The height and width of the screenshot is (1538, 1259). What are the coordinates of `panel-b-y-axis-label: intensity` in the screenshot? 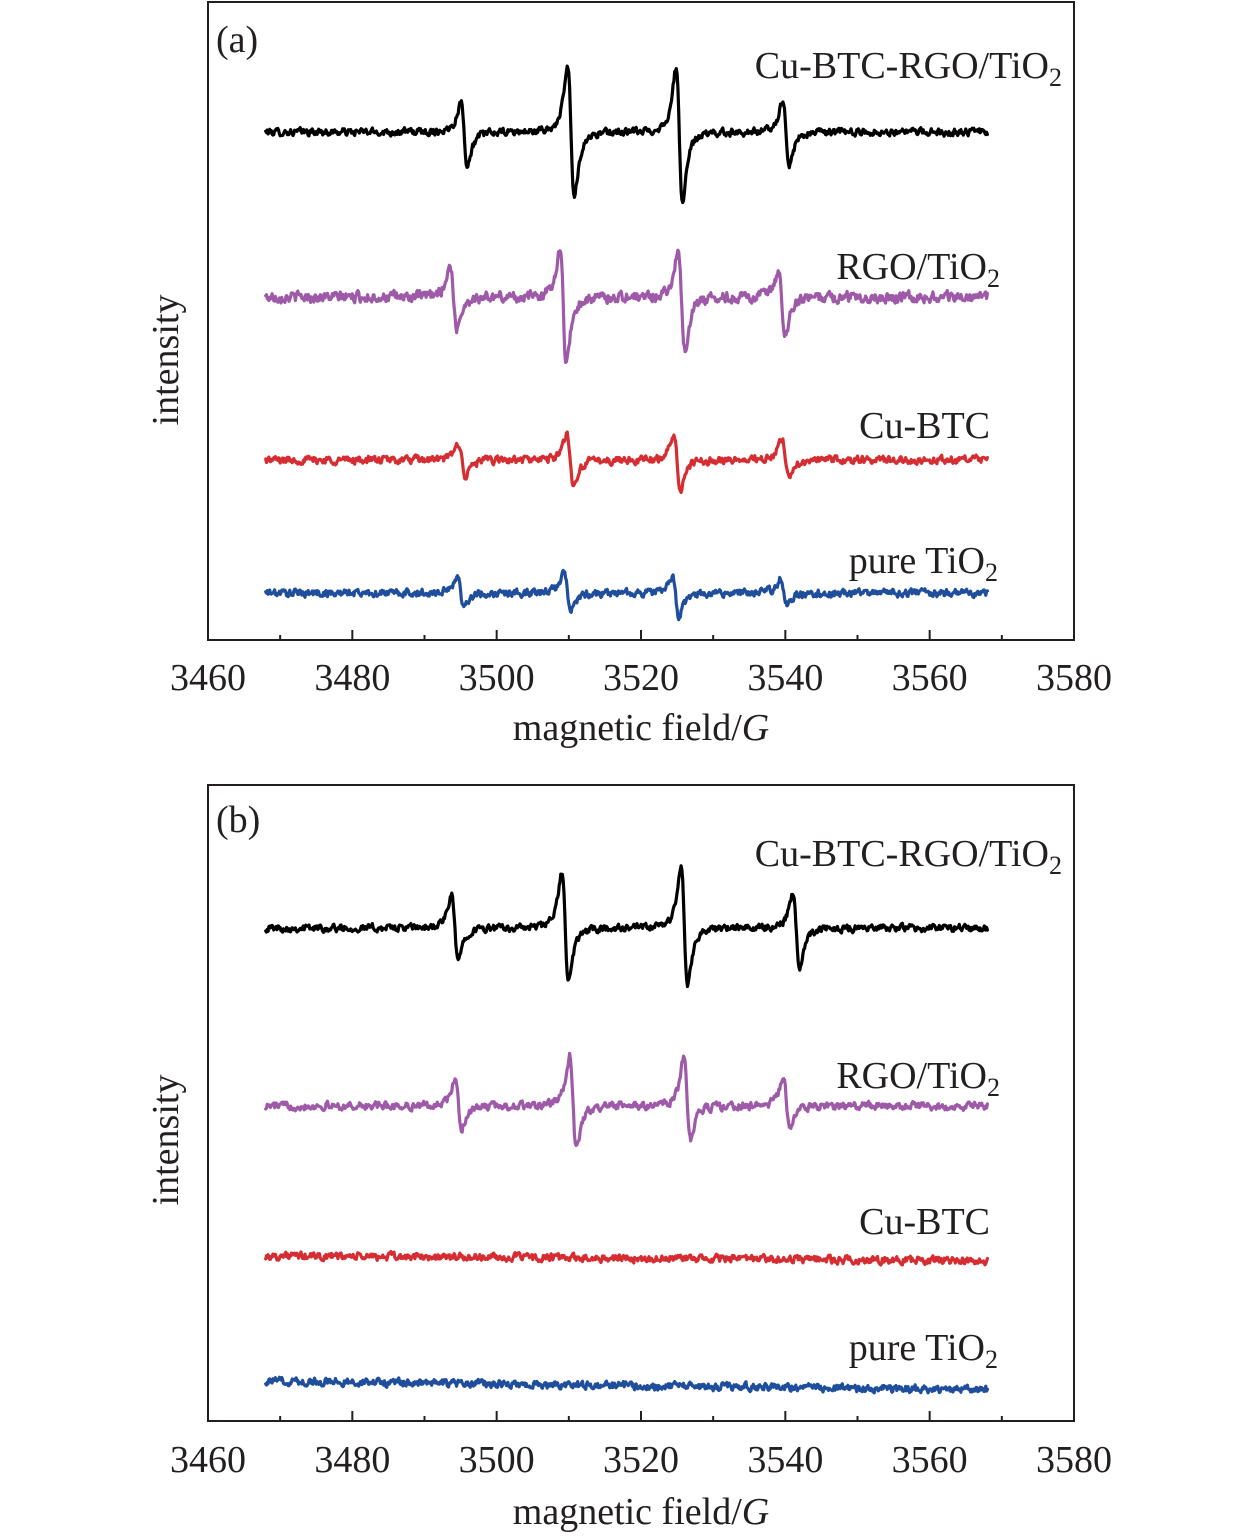 It's located at (166, 1140).